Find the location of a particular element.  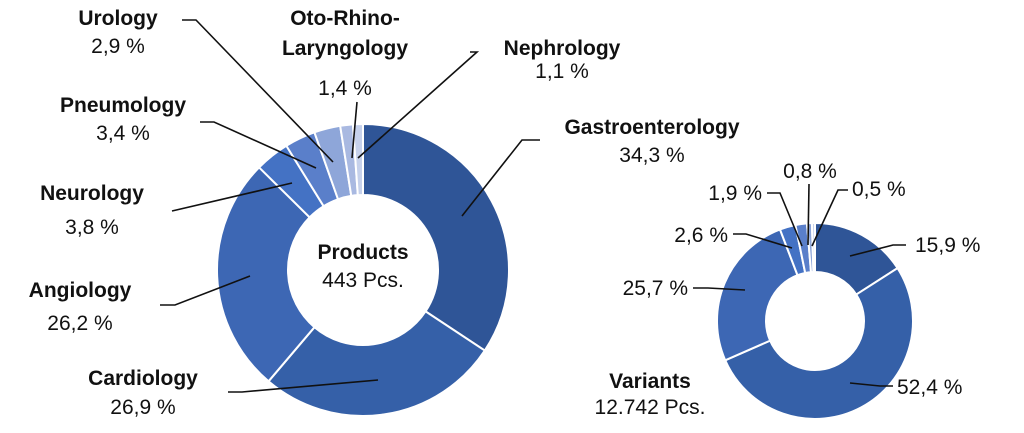

value-urology: 2,9 % is located at coordinates (118, 46).